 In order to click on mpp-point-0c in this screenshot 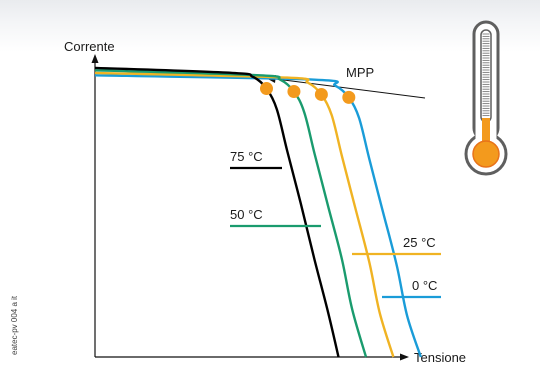, I will do `click(349, 97)`.